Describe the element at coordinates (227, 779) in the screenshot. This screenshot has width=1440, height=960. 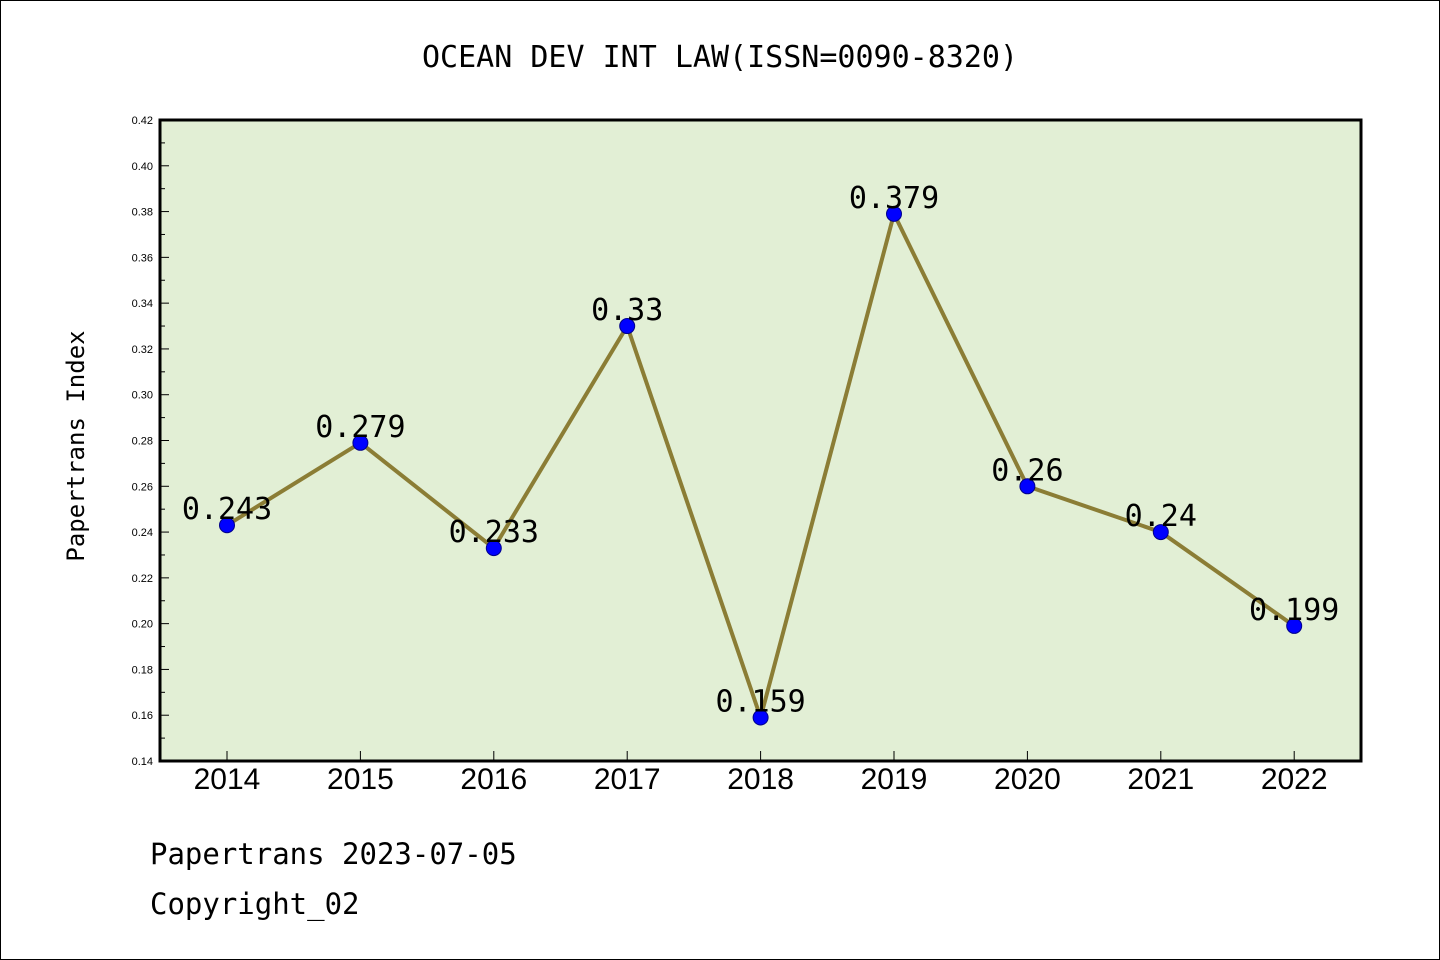
I see `x-tick-label: 2014` at that location.